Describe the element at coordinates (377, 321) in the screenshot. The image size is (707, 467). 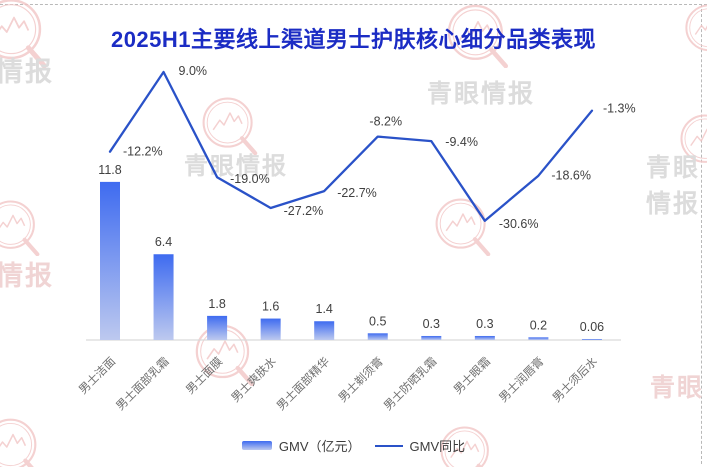
I see `bar-value-label: 0.5` at that location.